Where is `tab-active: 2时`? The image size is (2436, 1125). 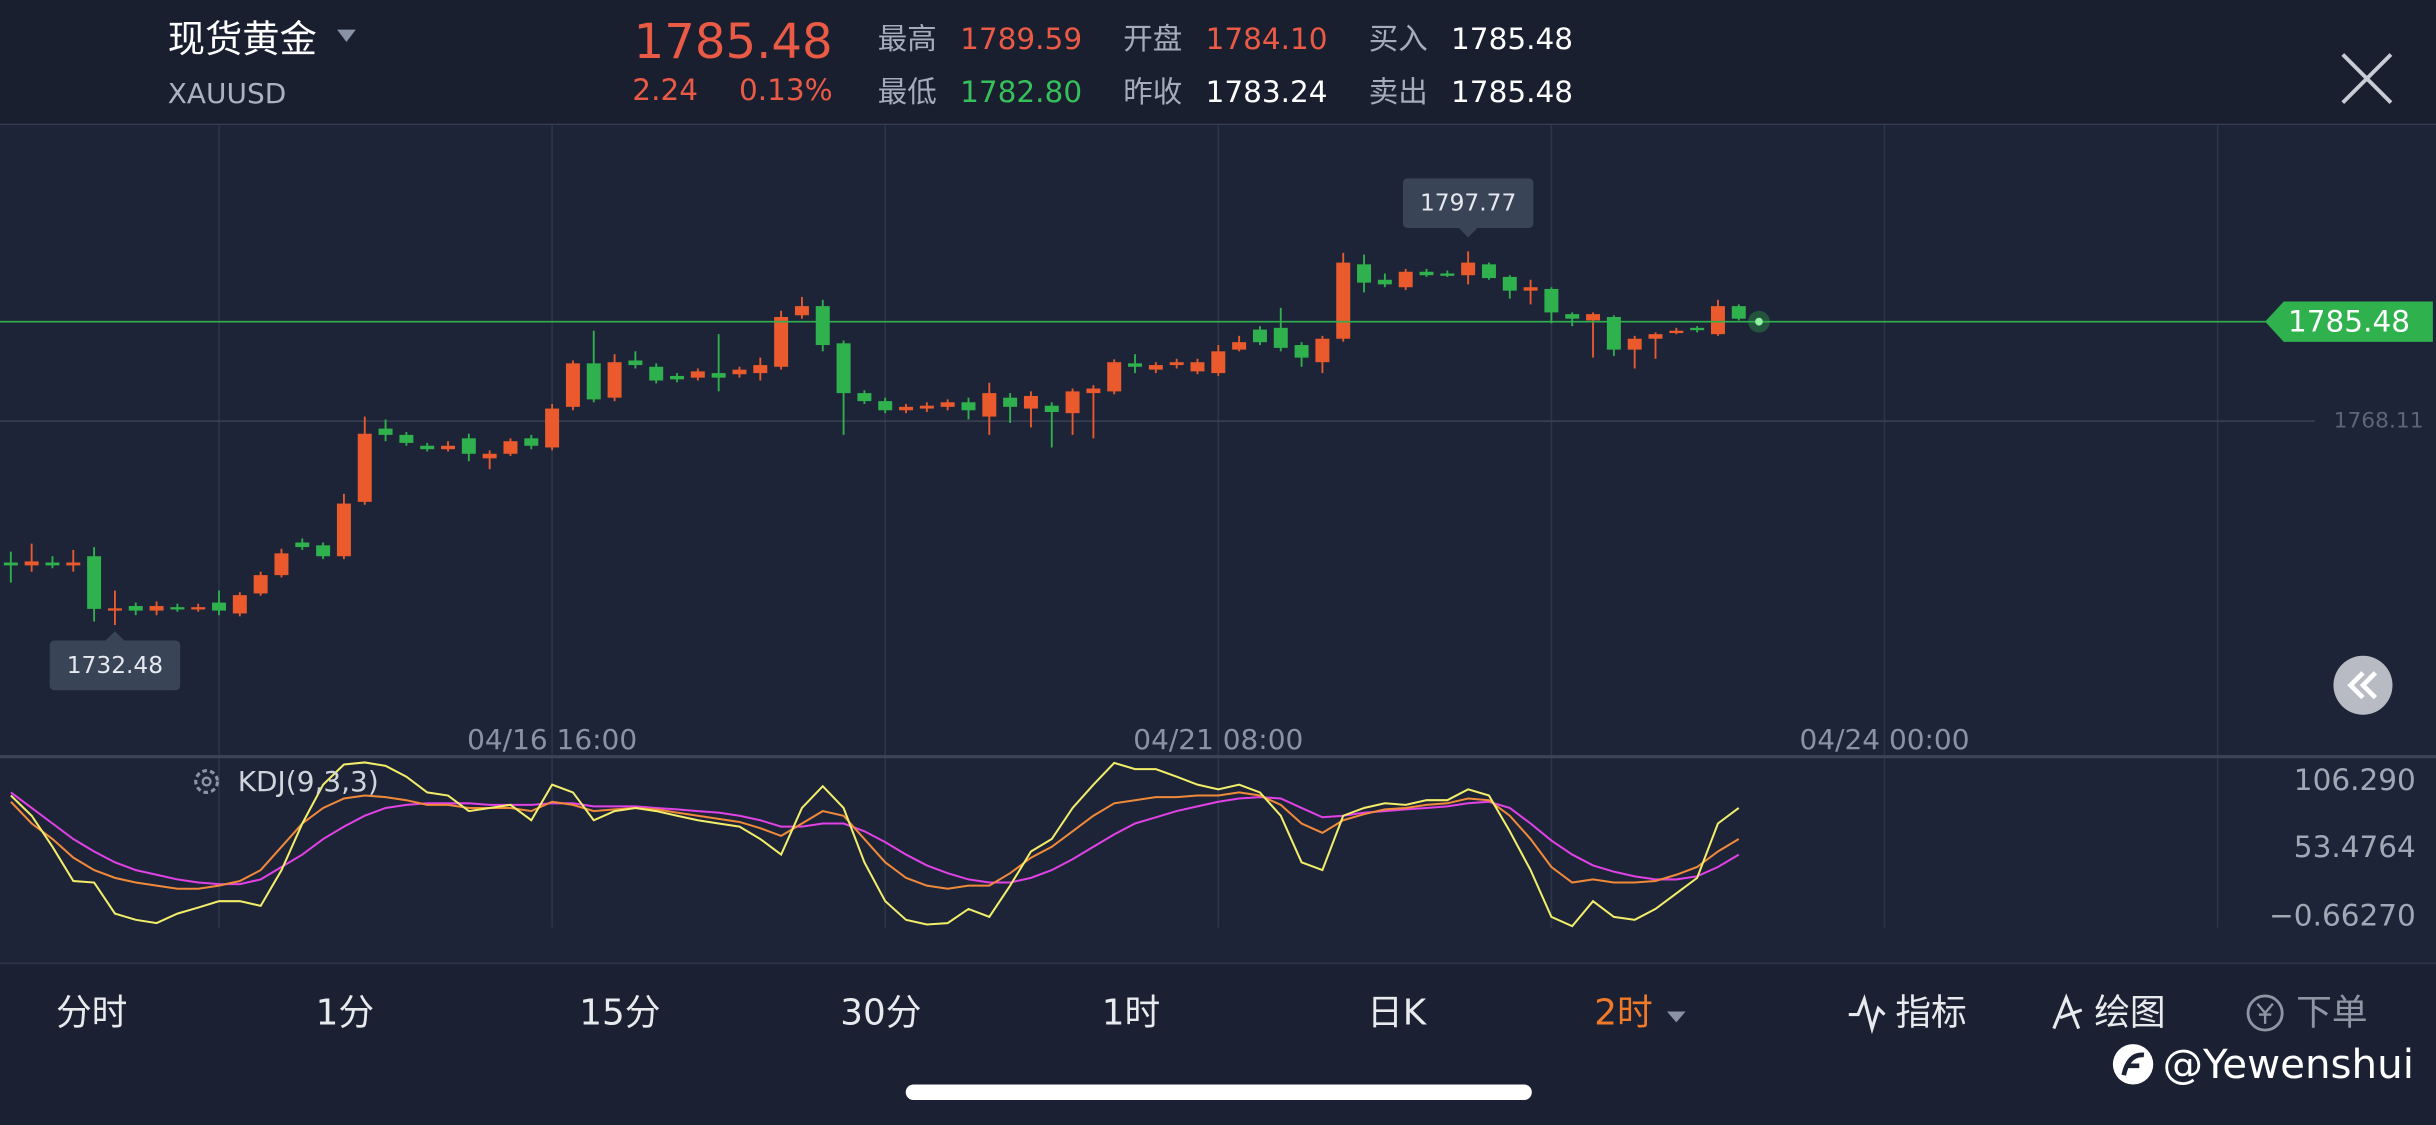
tab-active: 2时 is located at coordinates (1623, 1013).